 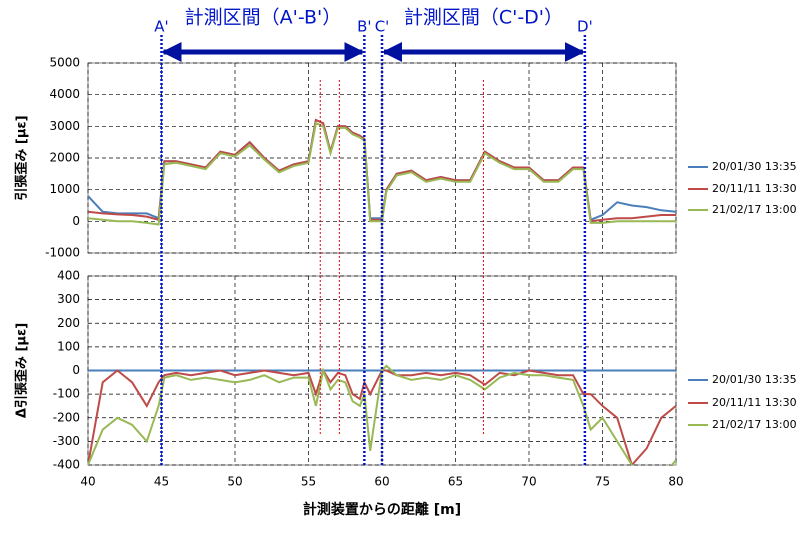 I want to click on section-label: 計測区間（C'-D'）, so click(x=483, y=18).